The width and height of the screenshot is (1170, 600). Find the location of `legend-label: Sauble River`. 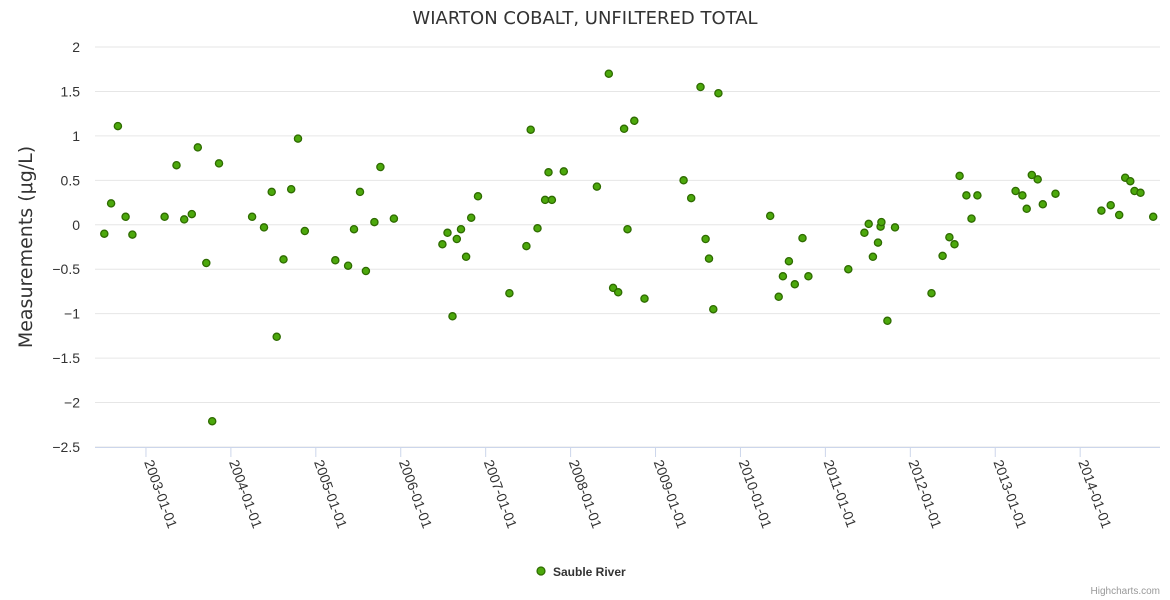

legend-label: Sauble River is located at coordinates (589, 572).